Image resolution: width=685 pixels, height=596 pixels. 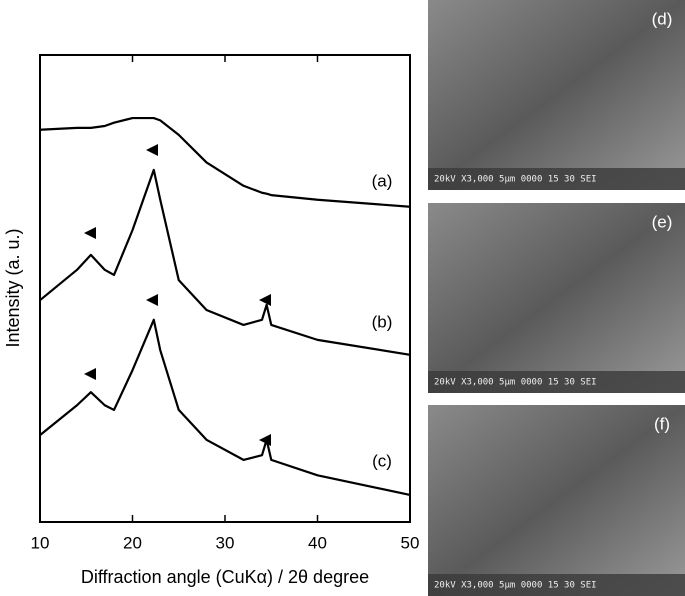 I want to click on y-axis-label: Intensity (a. u.), so click(x=13, y=287).